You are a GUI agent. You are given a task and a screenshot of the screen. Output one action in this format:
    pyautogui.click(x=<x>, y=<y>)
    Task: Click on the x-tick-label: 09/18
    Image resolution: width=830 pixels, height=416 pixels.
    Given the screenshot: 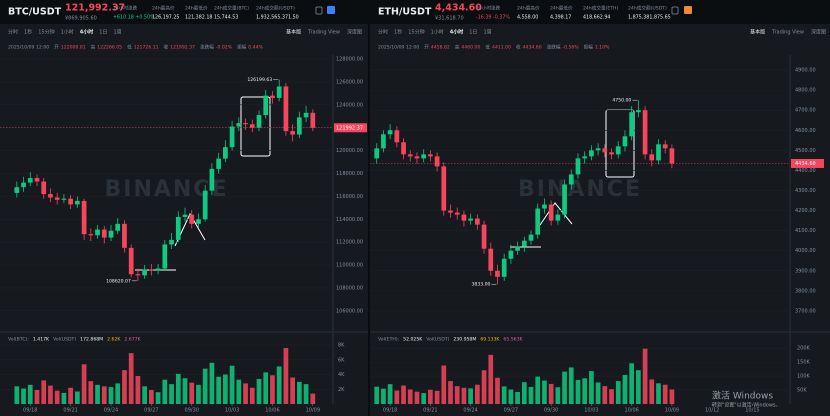 What is the action you would take?
    pyautogui.click(x=390, y=411)
    